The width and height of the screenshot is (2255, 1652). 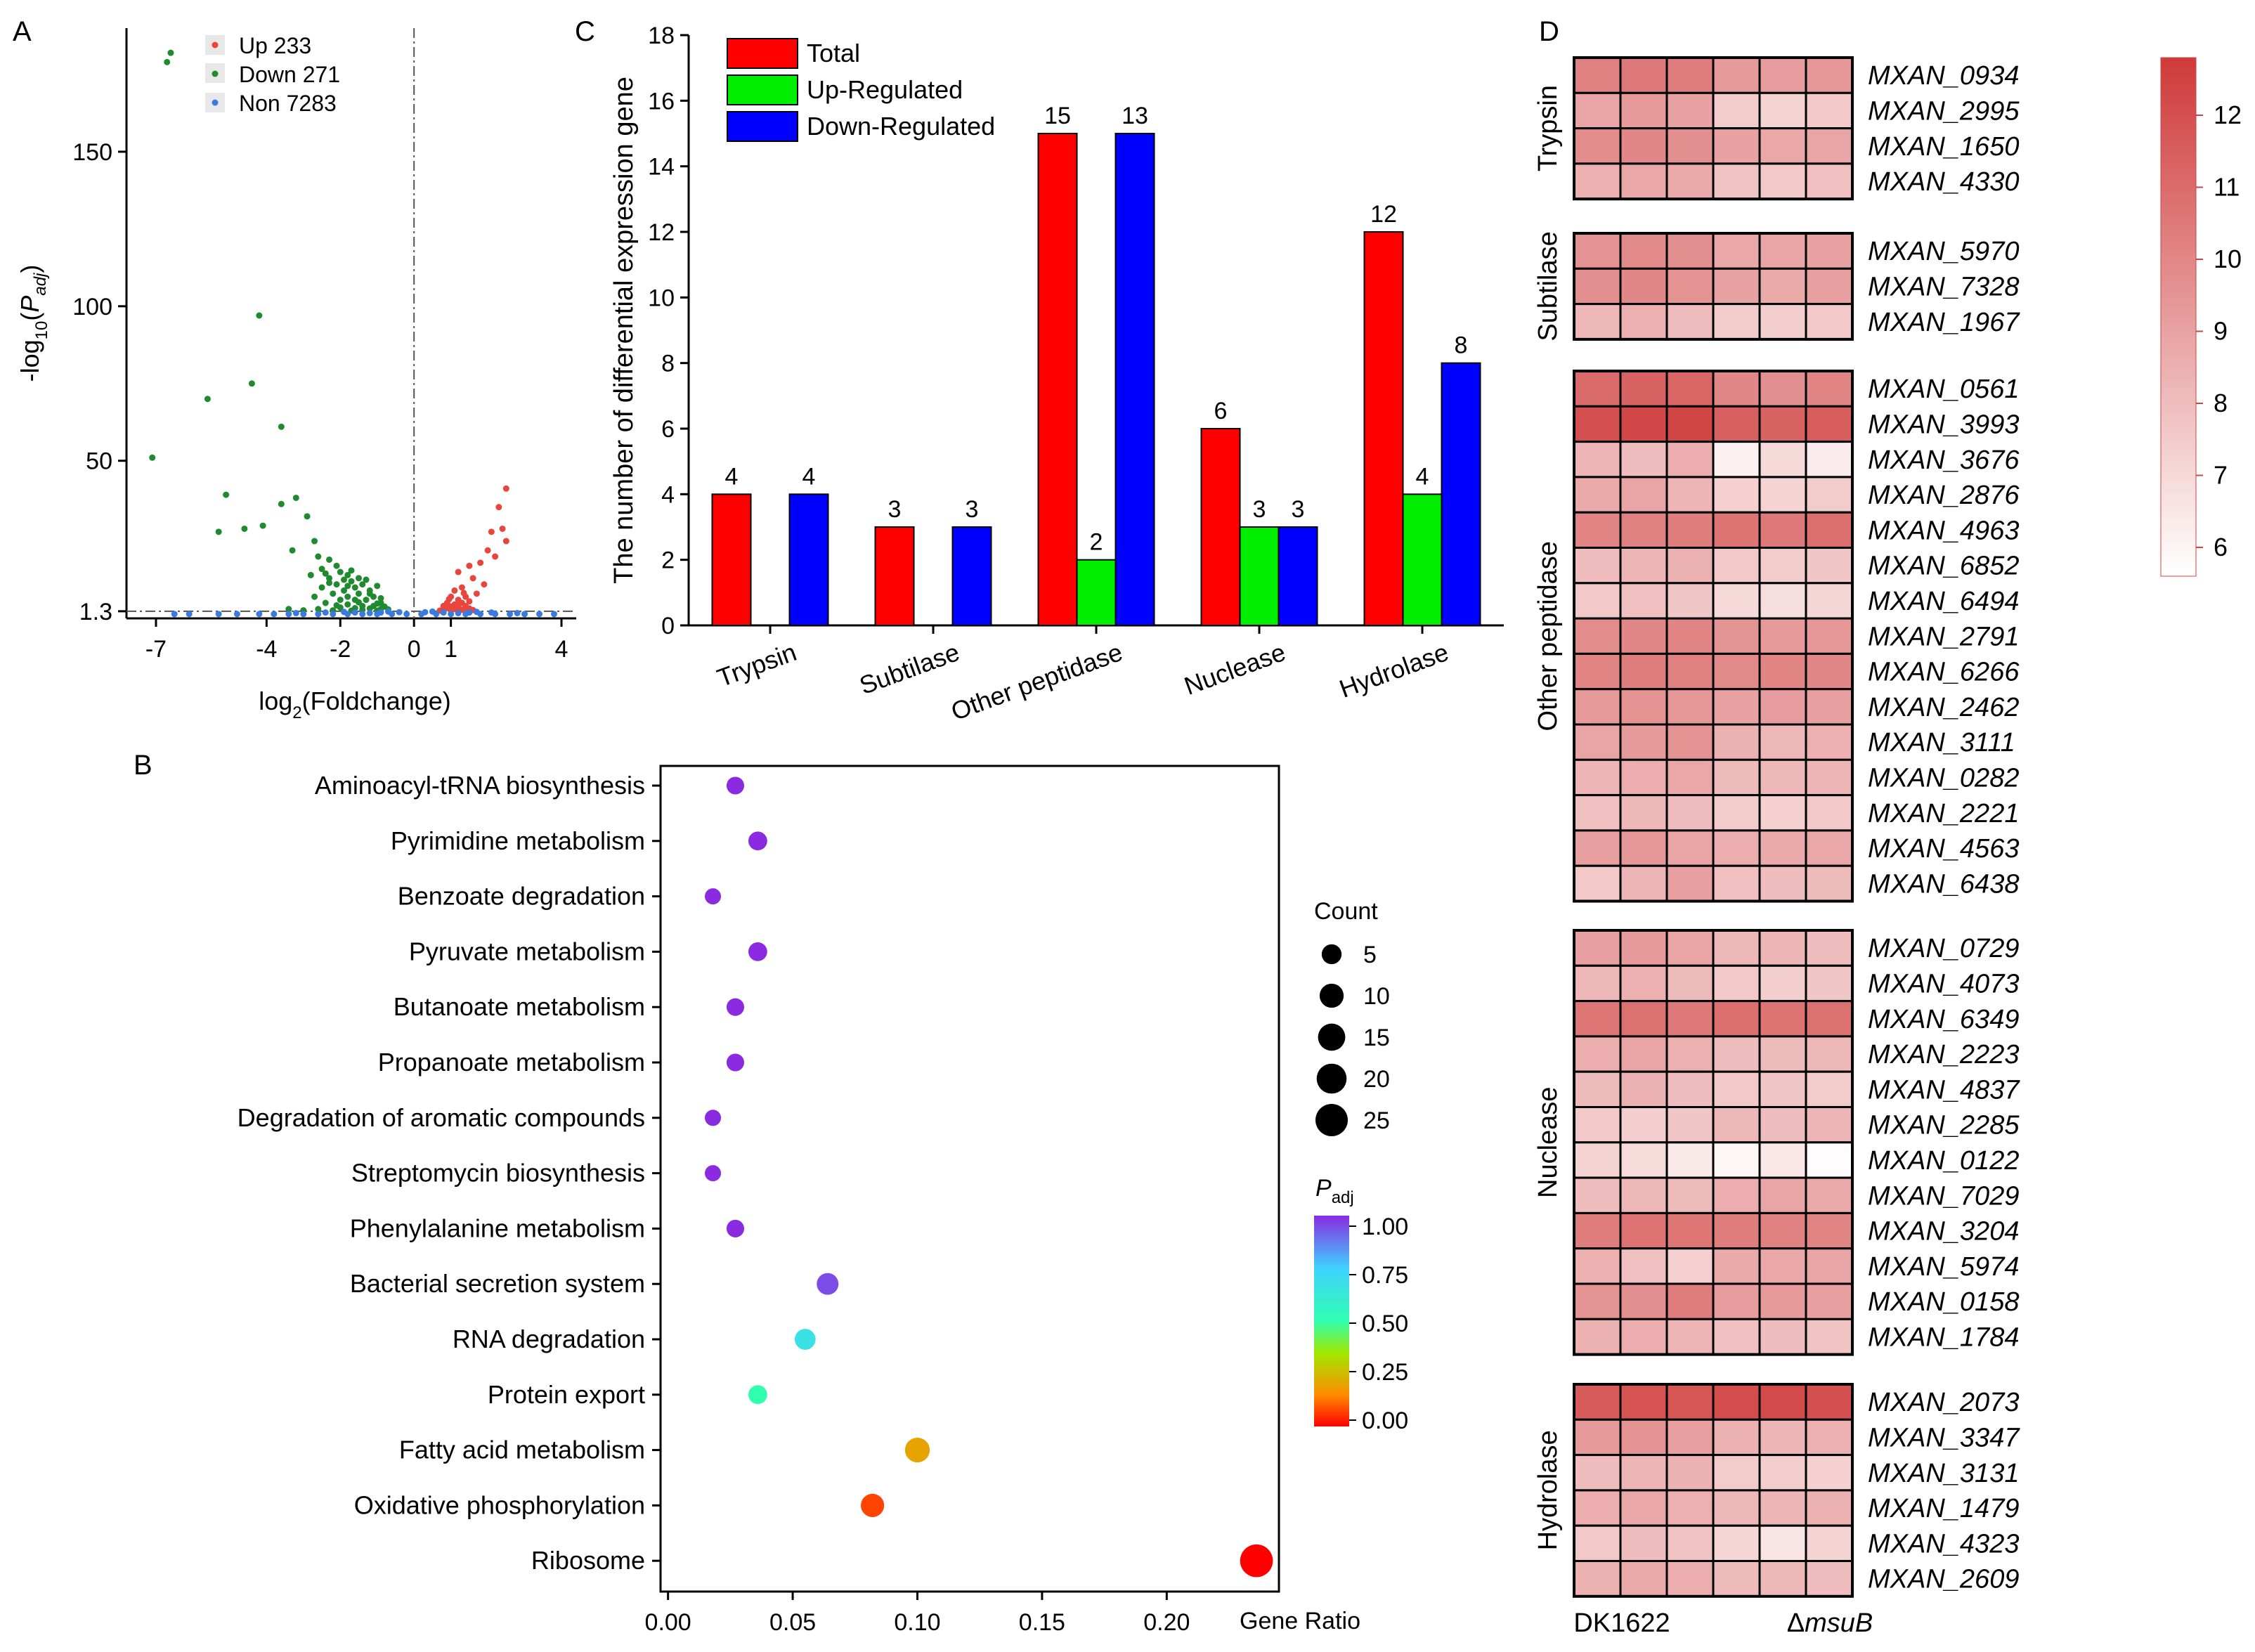 I want to click on dotplot-category-label: Aminoacyl-tRNA biosynthesis, so click(x=480, y=785).